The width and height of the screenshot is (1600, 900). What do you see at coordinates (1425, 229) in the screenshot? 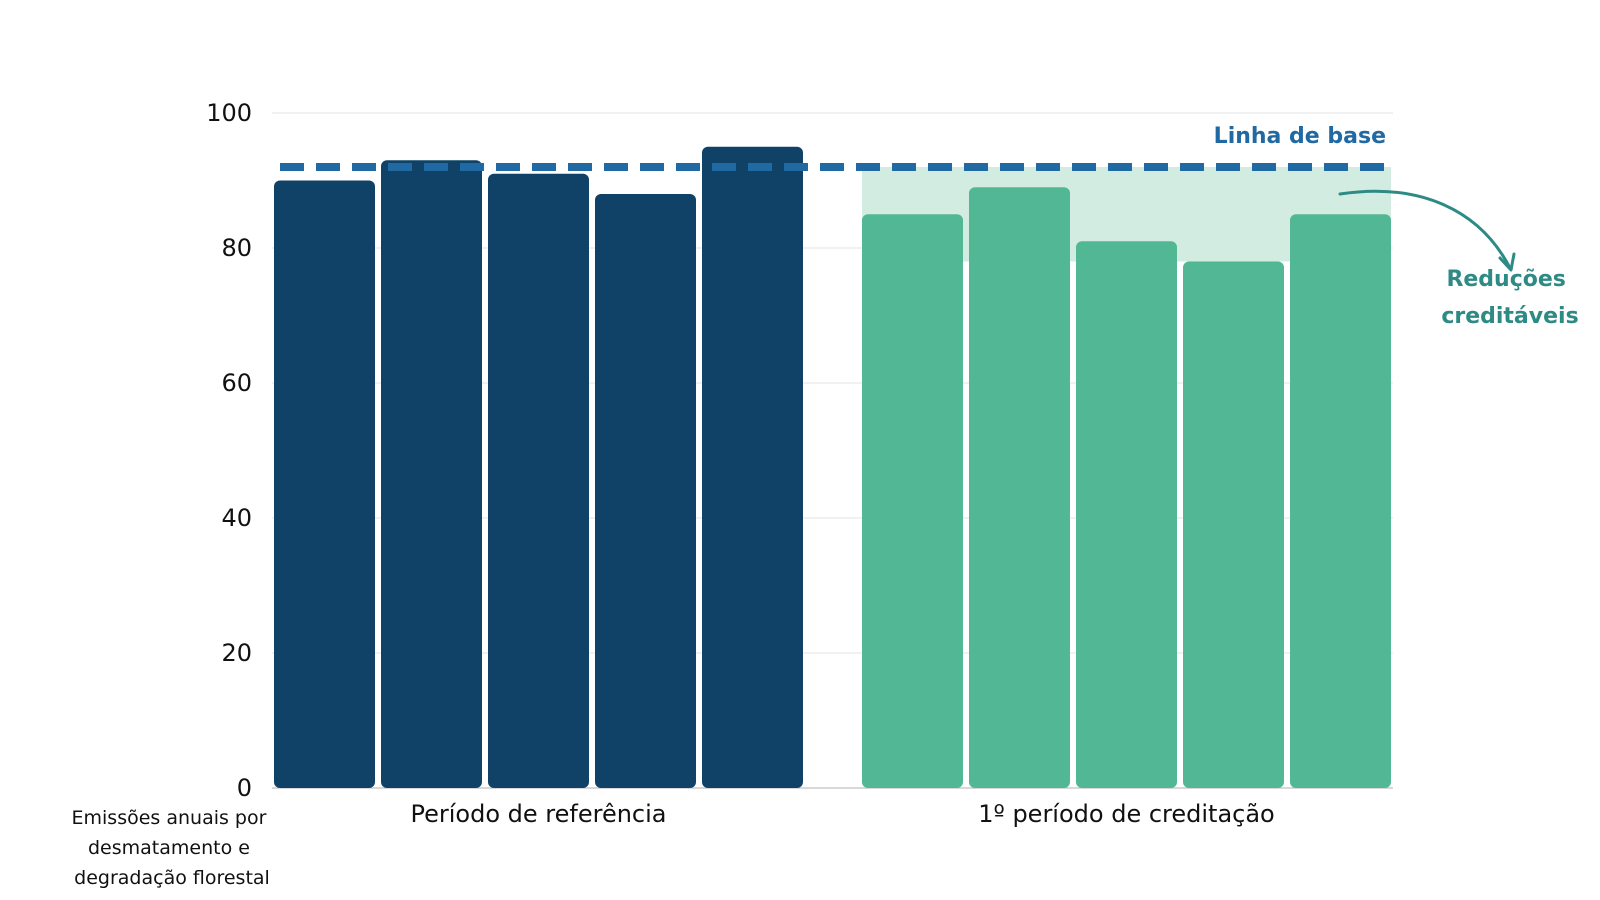
I see `credited-reductions-arrow` at bounding box center [1425, 229].